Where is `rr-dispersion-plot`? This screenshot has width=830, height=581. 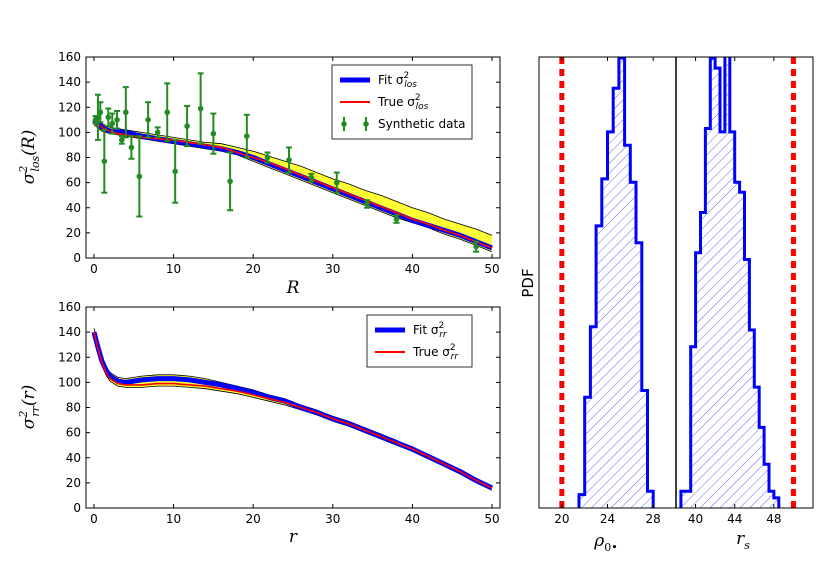 rr-dispersion-plot is located at coordinates (292, 409).